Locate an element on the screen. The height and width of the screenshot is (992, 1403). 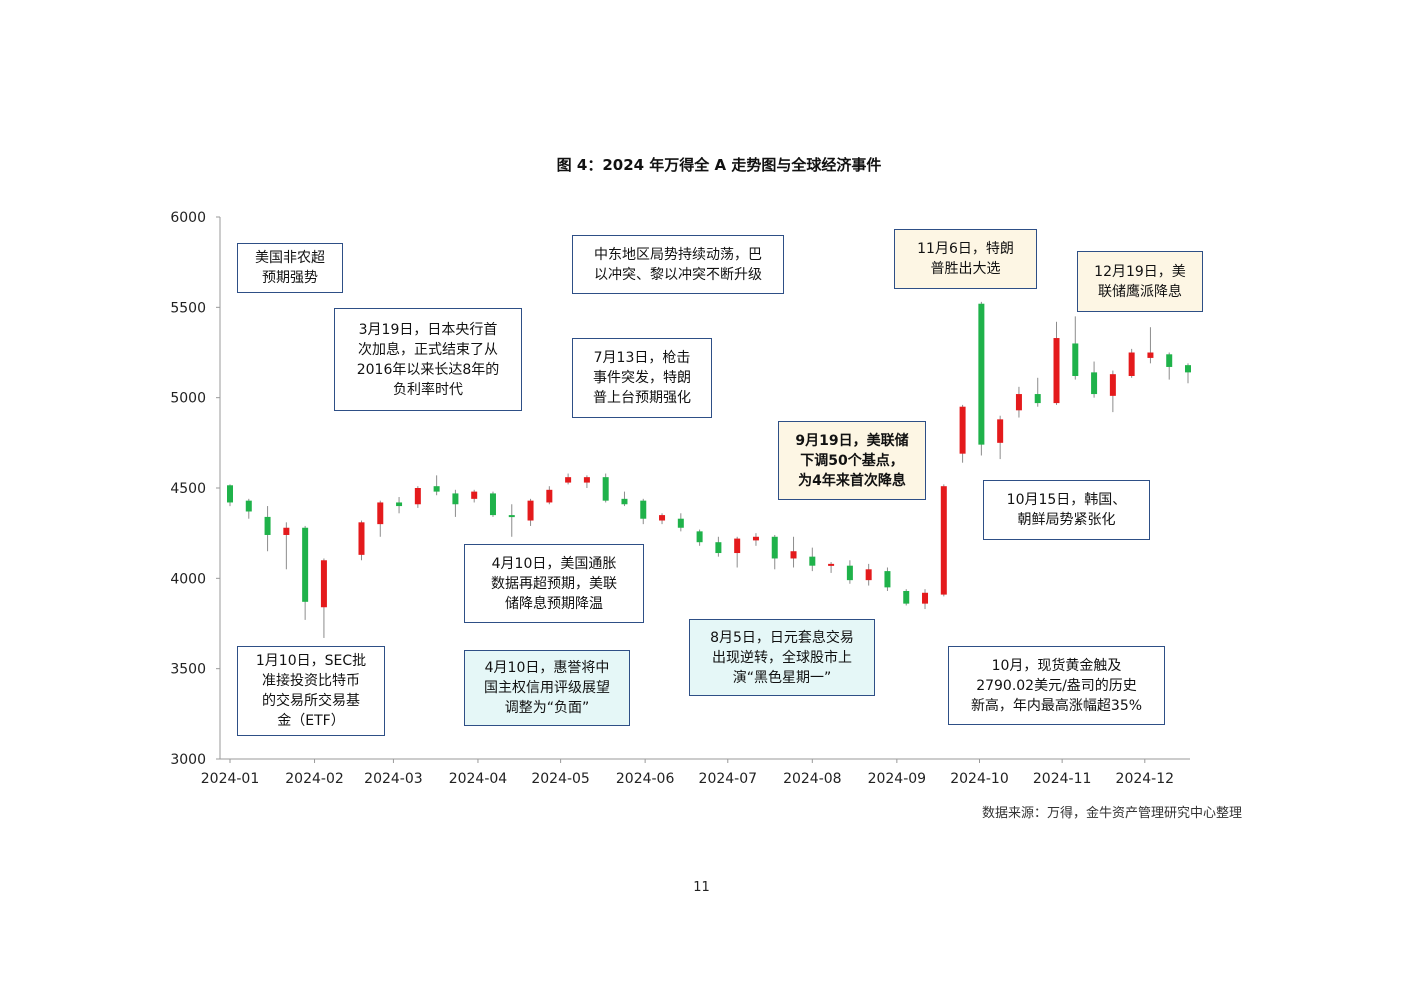
annotation-trump-shooting: 7月13日，枪击 事件突发，特朗 普上台预期强化 is located at coordinates (642, 378).